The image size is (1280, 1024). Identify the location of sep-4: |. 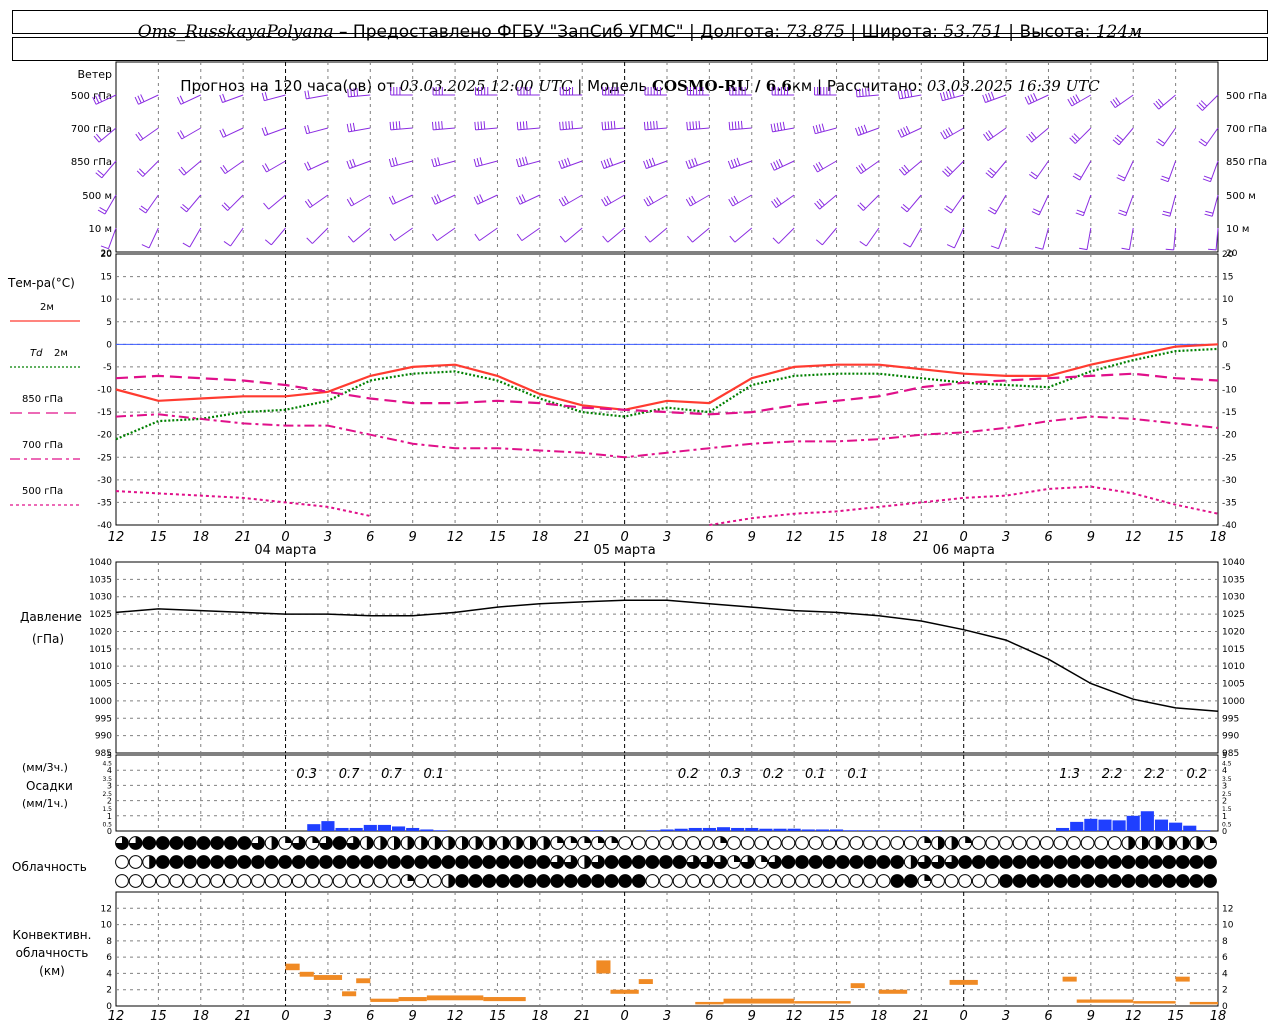
(580, 86).